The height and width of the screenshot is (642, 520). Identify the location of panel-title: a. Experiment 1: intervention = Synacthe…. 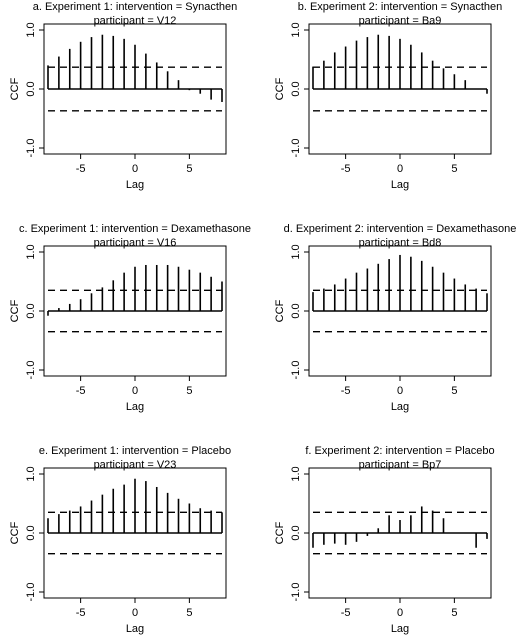
(135, 7).